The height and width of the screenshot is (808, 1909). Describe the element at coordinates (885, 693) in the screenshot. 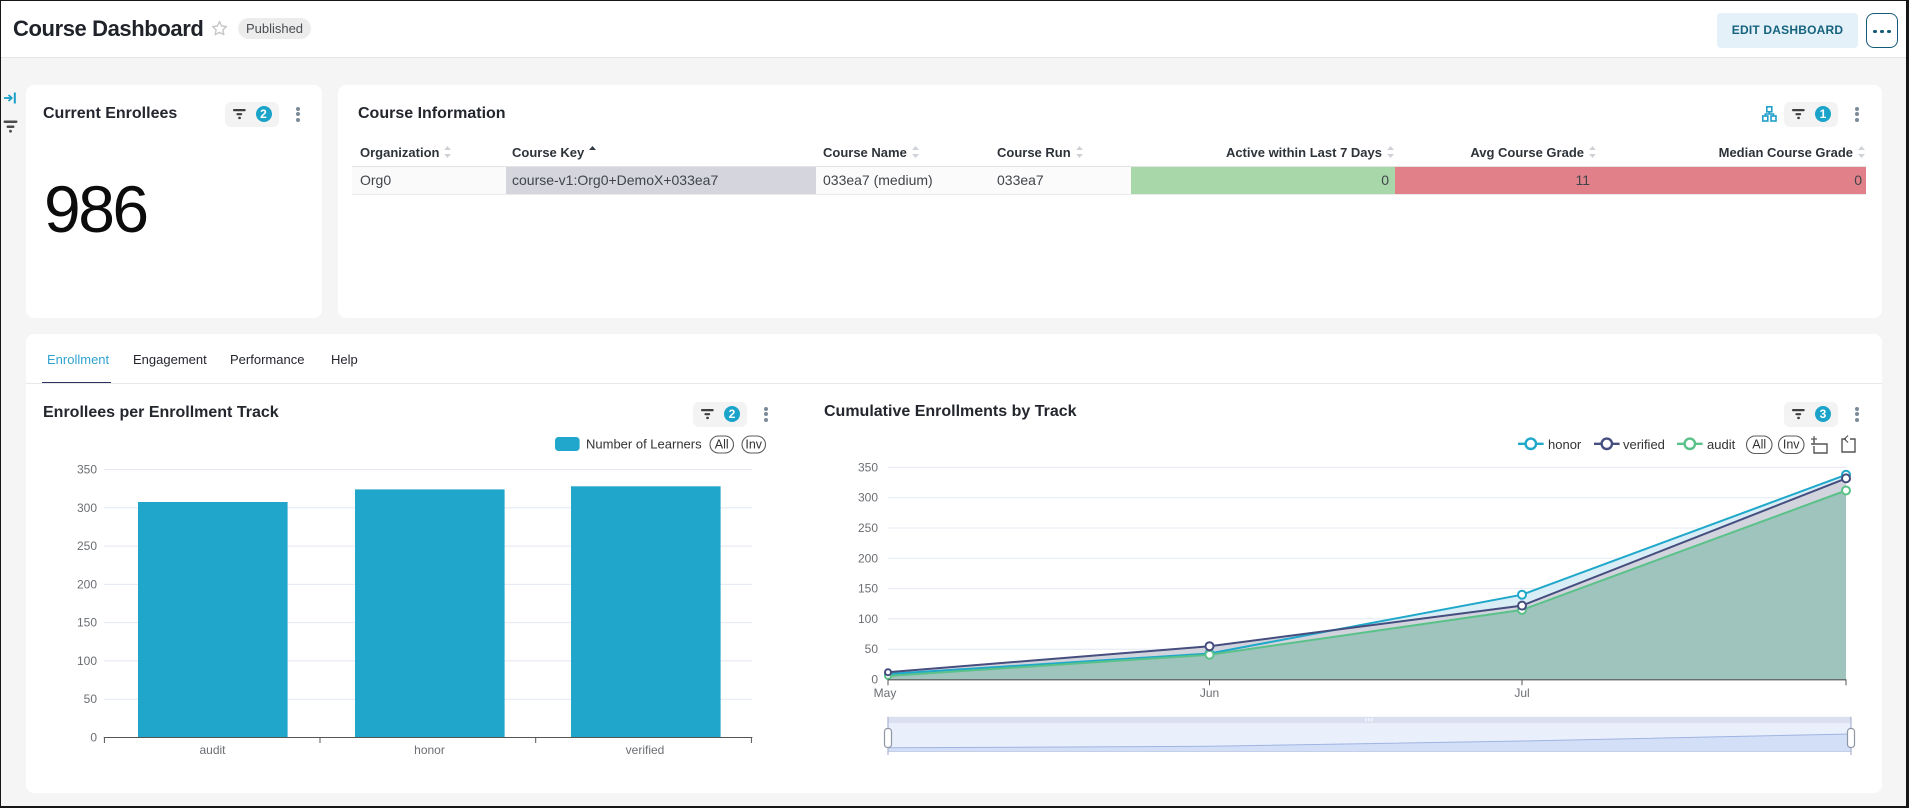

I see `svg-text: May` at that location.